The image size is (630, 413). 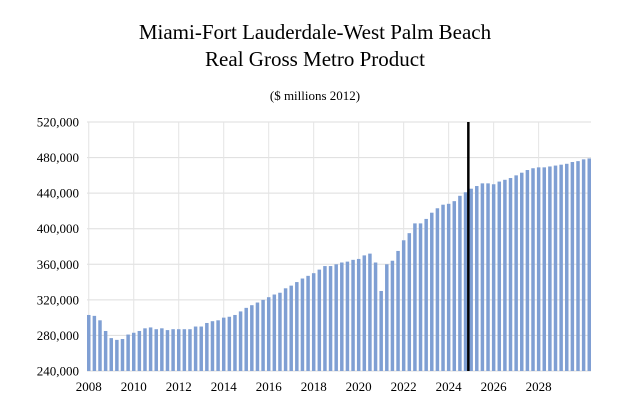 I want to click on chart-subtitle: Real Gross Metro Product, so click(x=315, y=59).